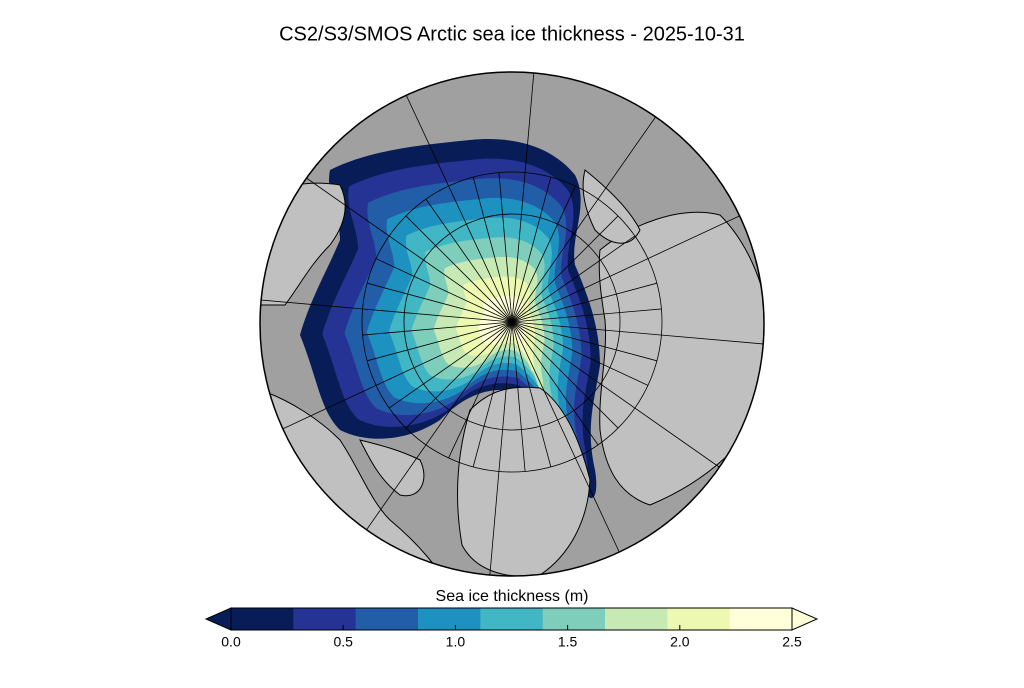 The height and width of the screenshot is (688, 1024). What do you see at coordinates (680, 642) in the screenshot?
I see `colorbar-tick-label: 2.0` at bounding box center [680, 642].